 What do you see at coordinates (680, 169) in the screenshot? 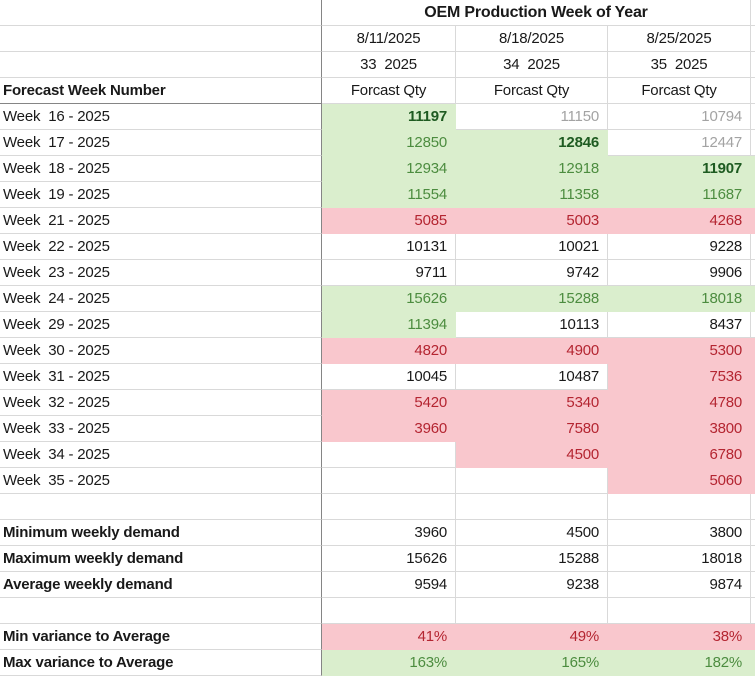
I see `forecast-qty-cell: 11907` at bounding box center [680, 169].